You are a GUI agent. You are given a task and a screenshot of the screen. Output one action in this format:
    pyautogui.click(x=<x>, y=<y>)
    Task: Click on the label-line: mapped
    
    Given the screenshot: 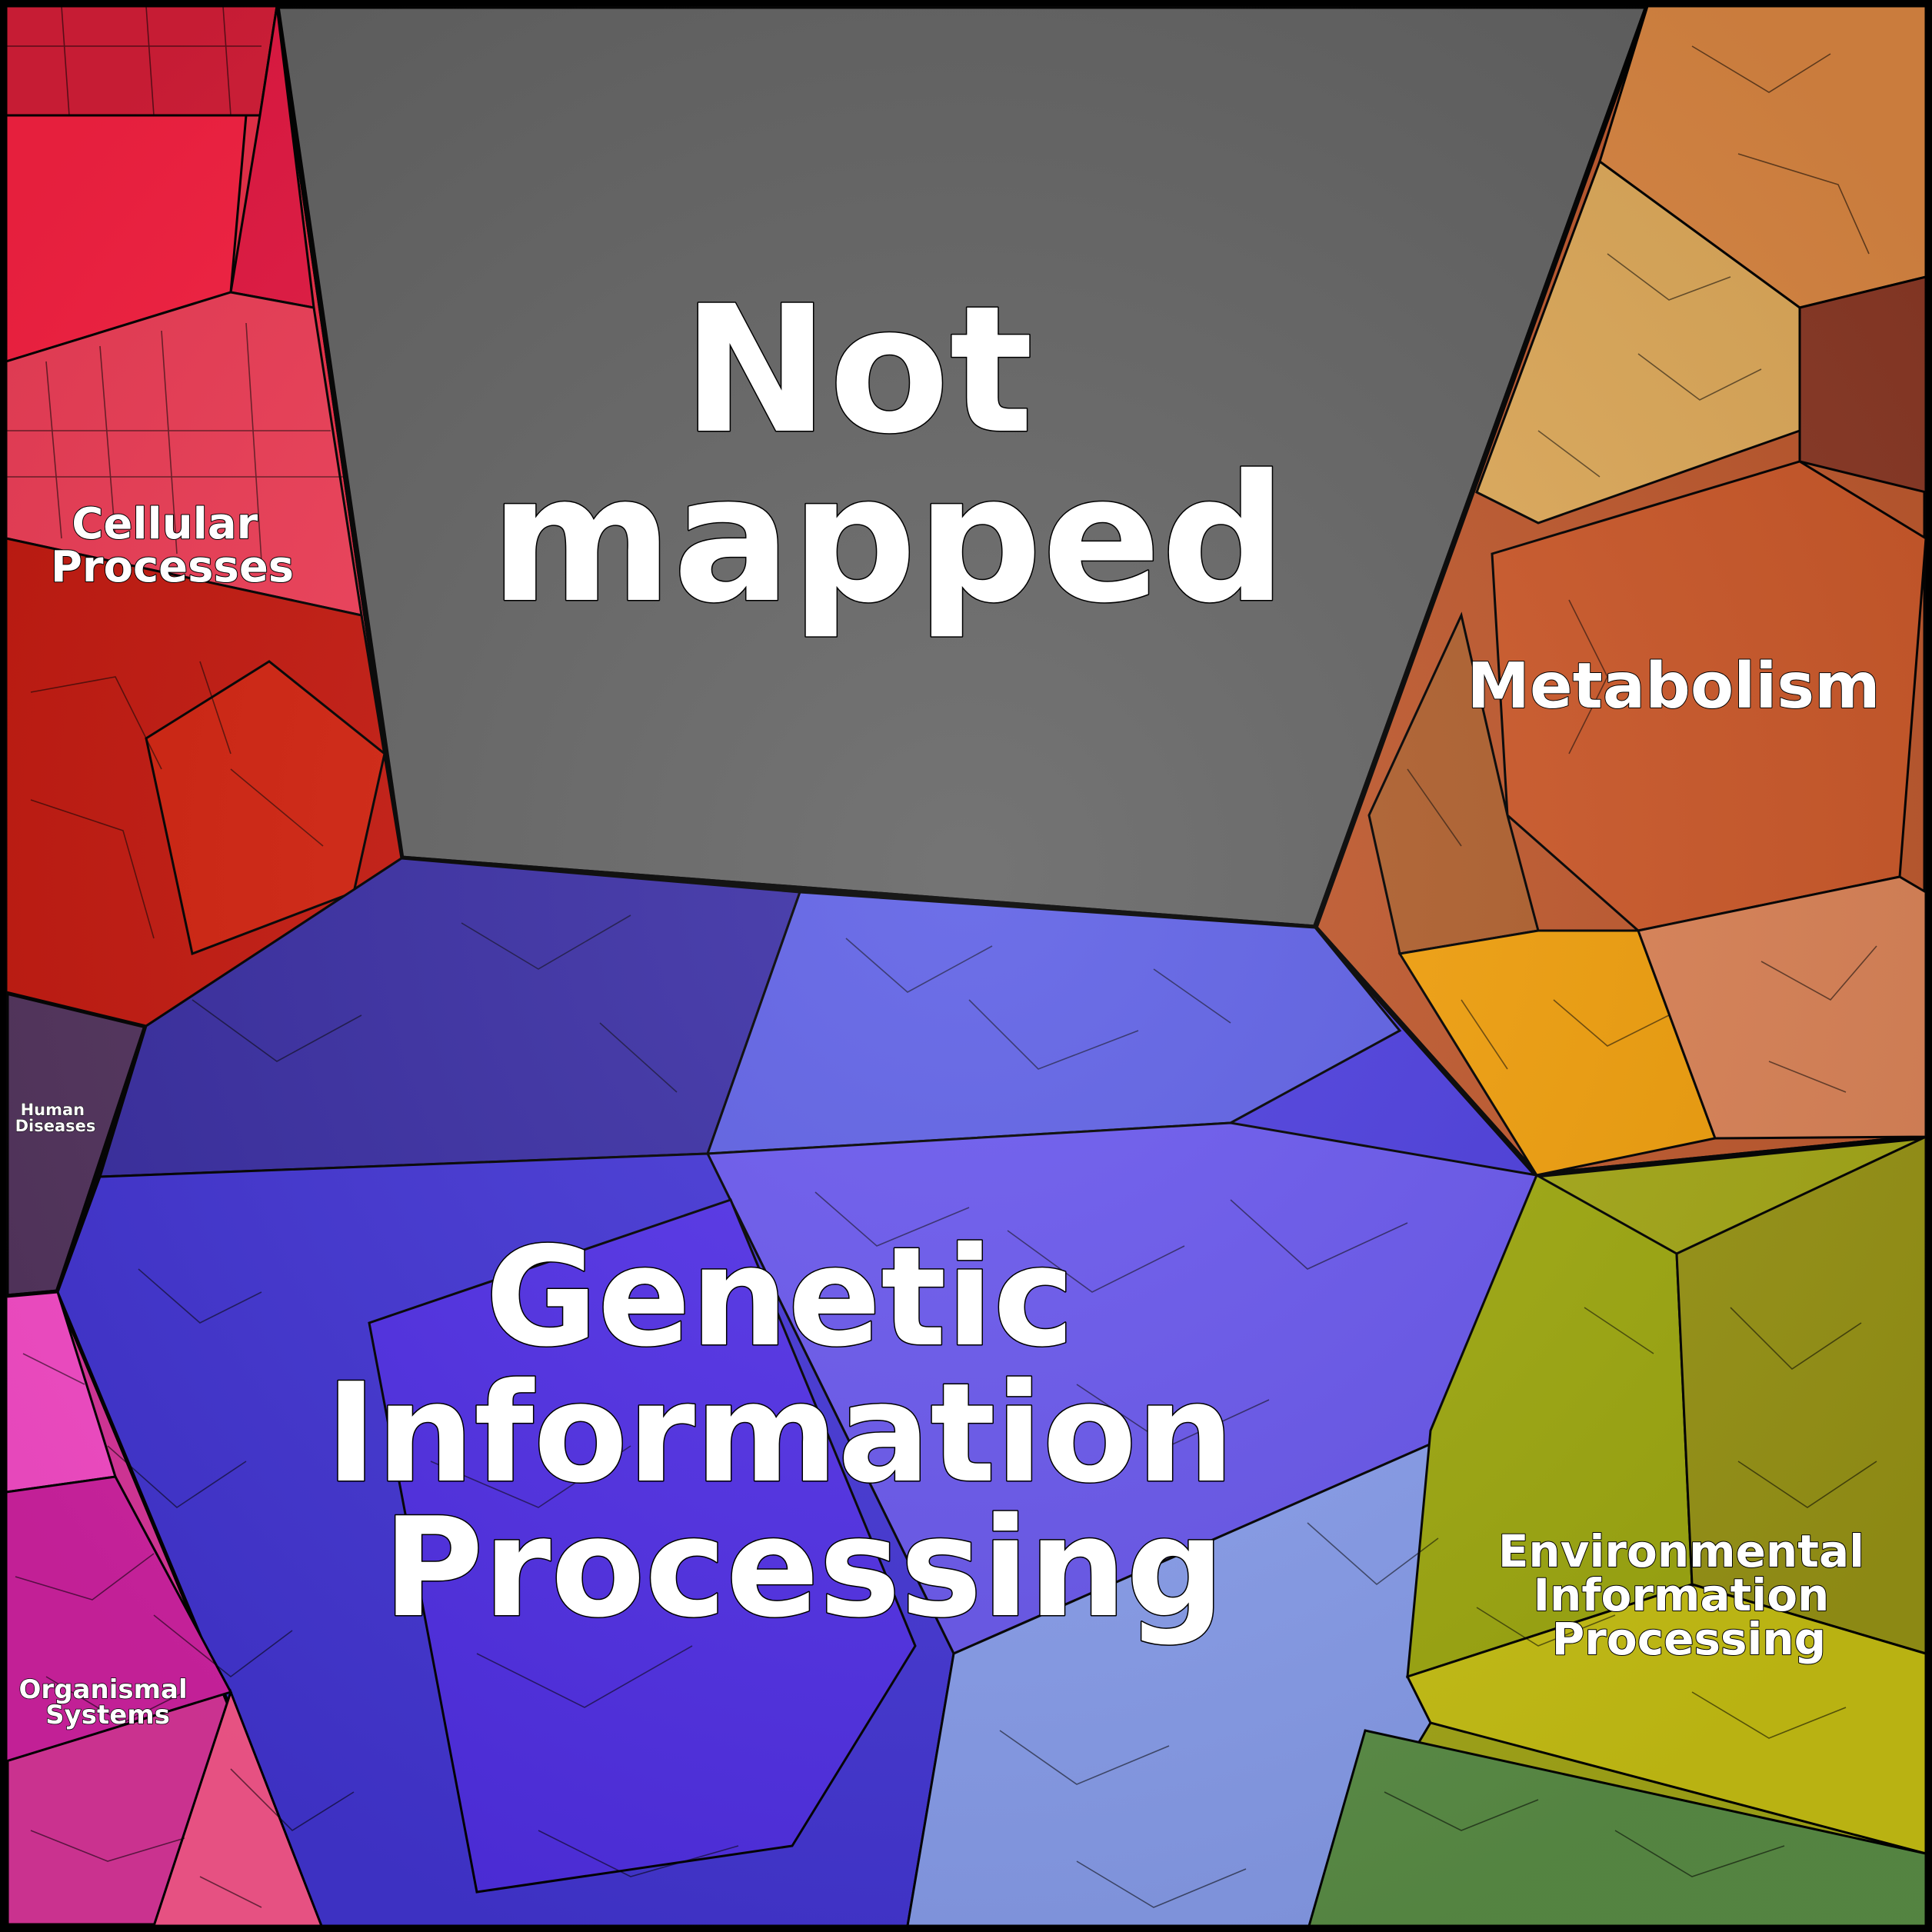 What is the action you would take?
    pyautogui.click(x=888, y=539)
    